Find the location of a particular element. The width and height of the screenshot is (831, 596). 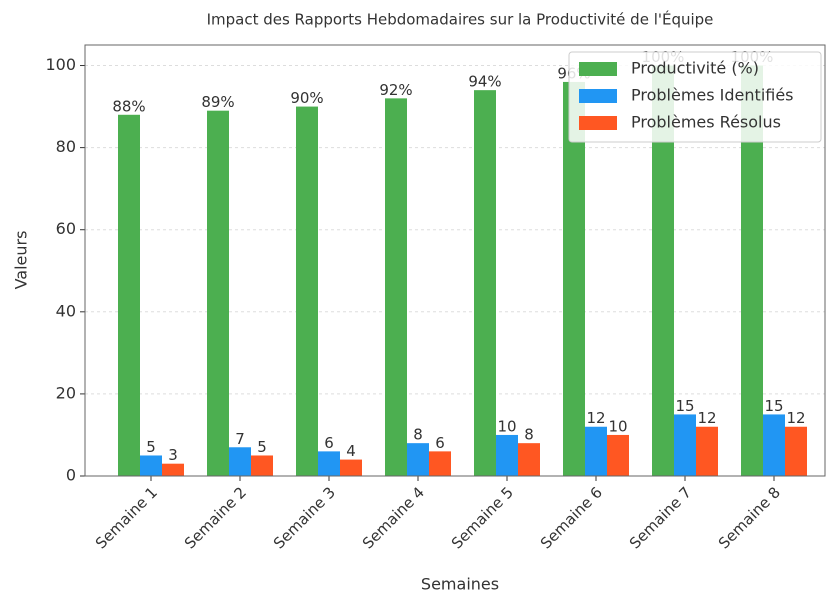

y-tick-label: 20 is located at coordinates (66, 392).